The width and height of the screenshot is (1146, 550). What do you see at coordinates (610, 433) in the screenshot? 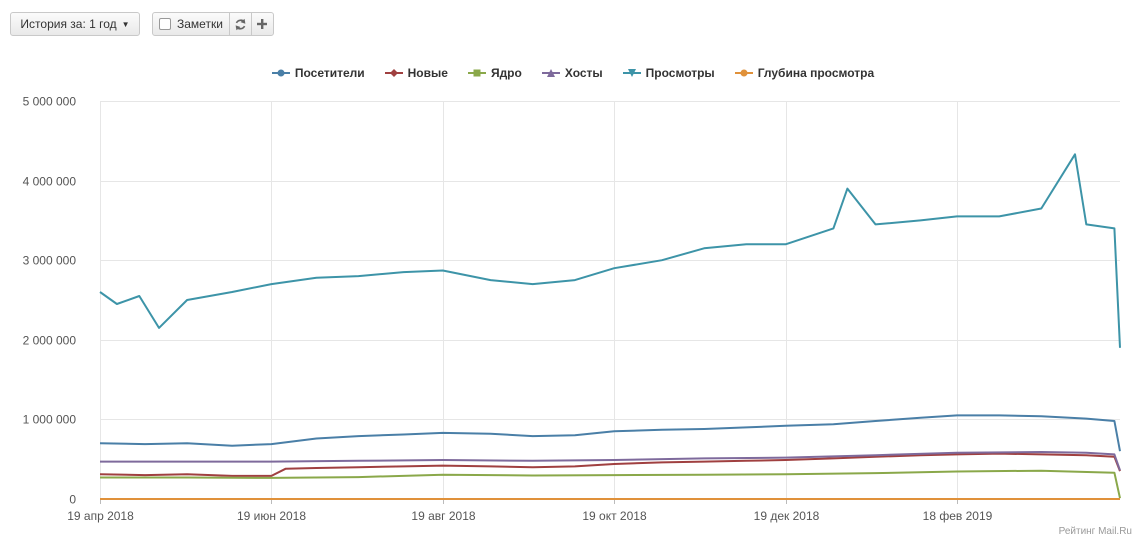
I see `series-line-Посетители` at bounding box center [610, 433].